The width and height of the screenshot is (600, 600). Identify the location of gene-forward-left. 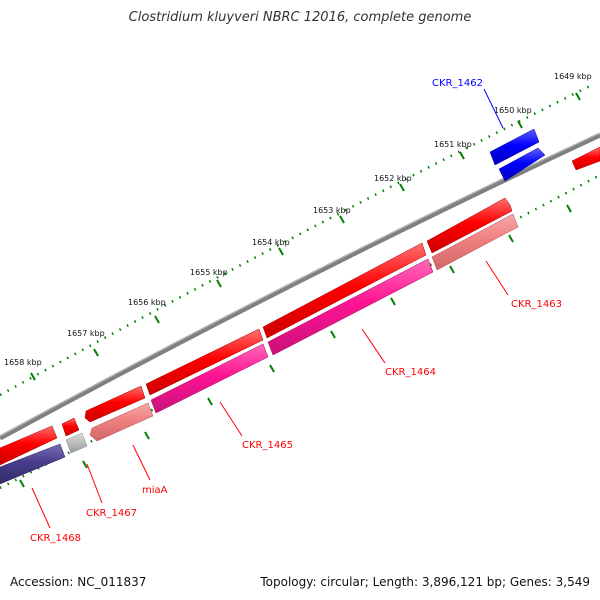
(29, 445).